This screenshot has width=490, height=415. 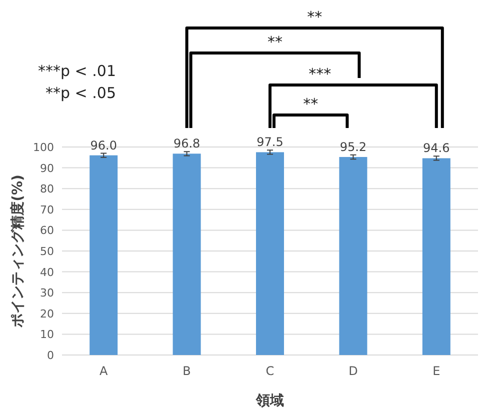 I want to click on data-label: 95.2, so click(x=353, y=147).